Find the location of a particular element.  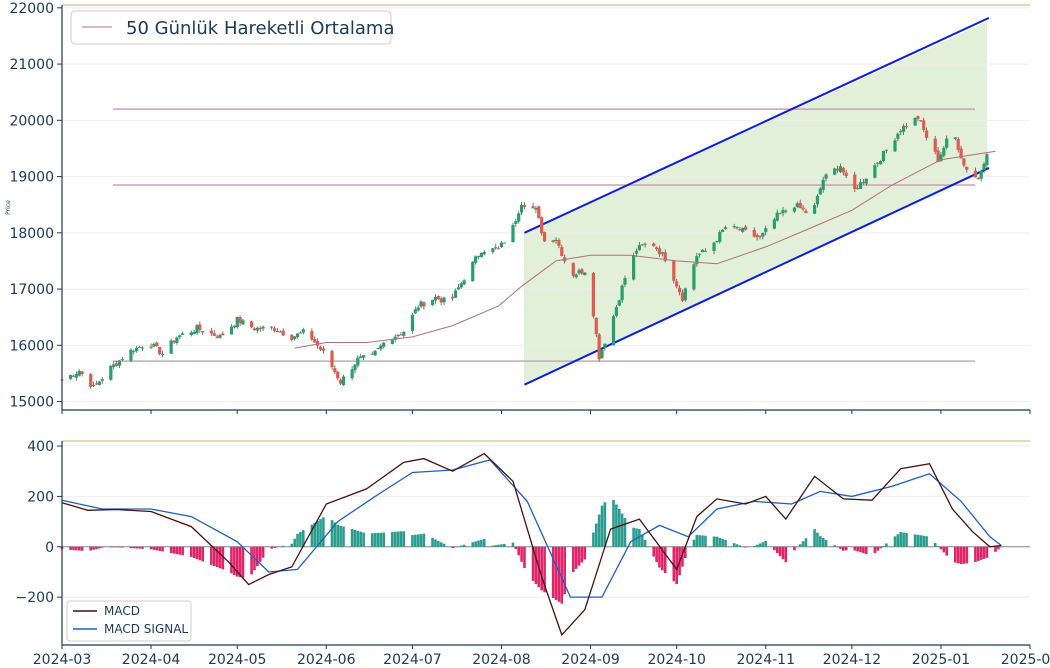

legend-label-ma: 50 Günlük Hareketli Ortalama is located at coordinates (260, 28).